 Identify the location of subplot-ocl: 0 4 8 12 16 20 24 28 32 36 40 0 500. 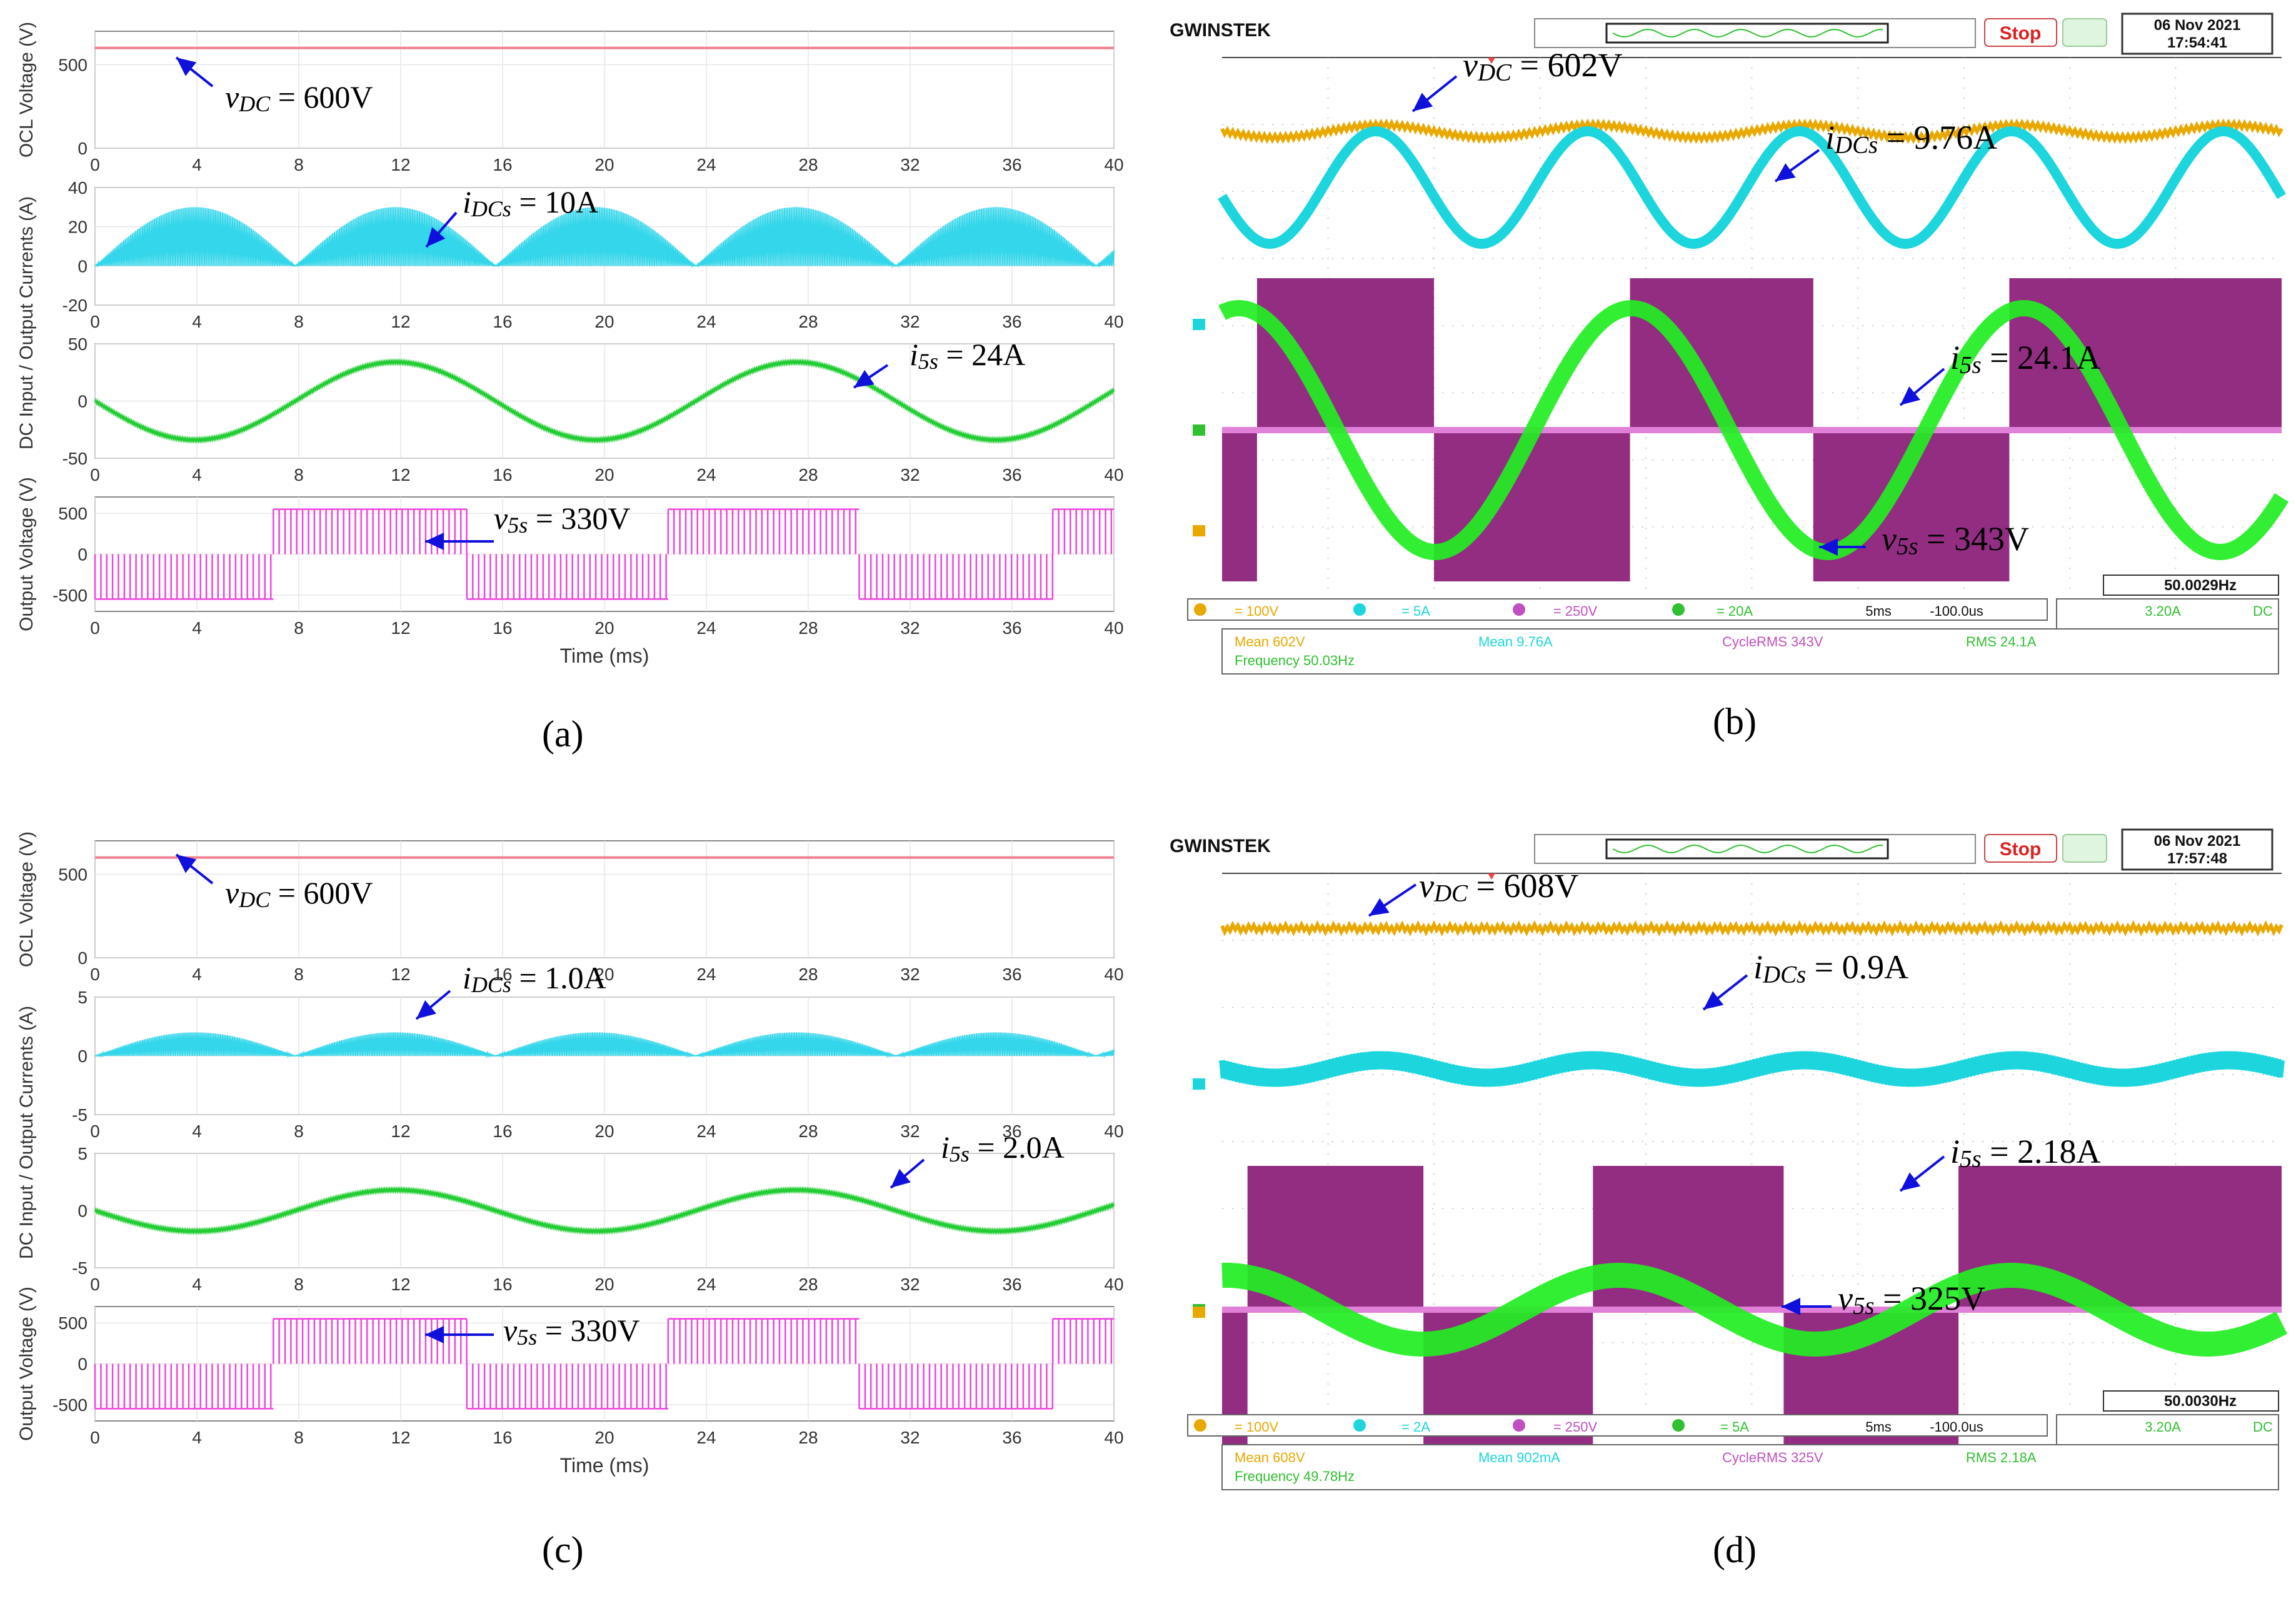
(591, 912).